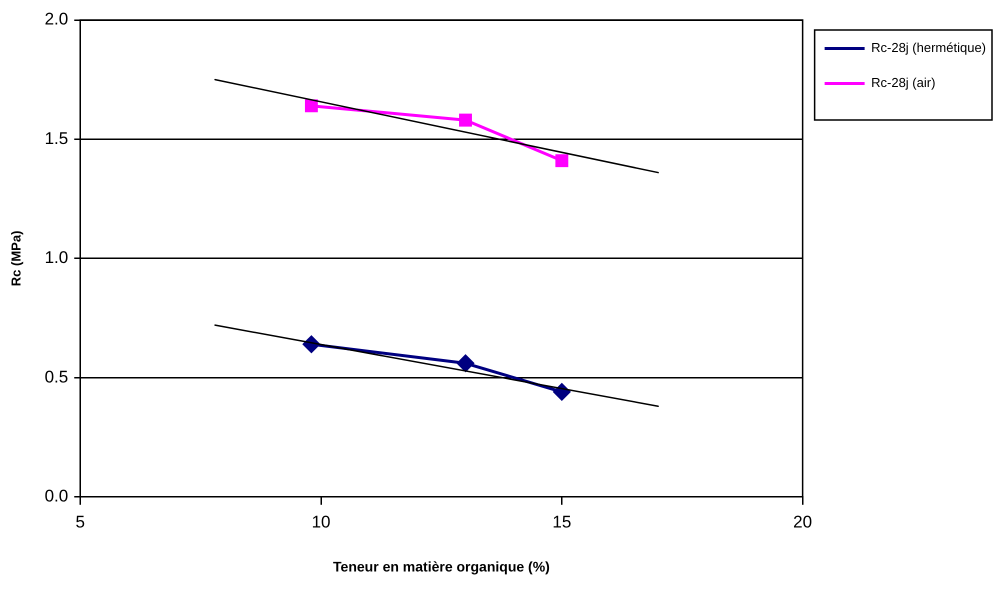 The height and width of the screenshot is (590, 998). What do you see at coordinates (562, 522) in the screenshot?
I see `x-tick-label: 15` at bounding box center [562, 522].